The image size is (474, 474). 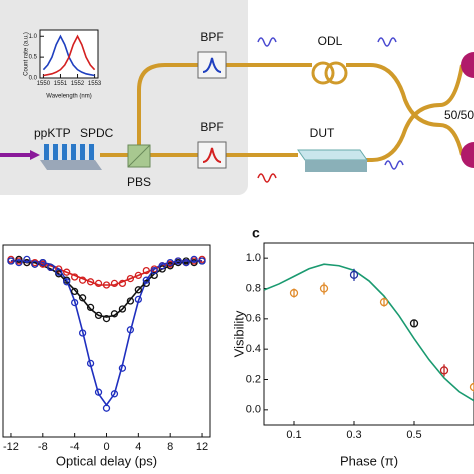 What do you see at coordinates (413, 435) in the screenshot?
I see `x-tick-label: 0.5` at bounding box center [413, 435].